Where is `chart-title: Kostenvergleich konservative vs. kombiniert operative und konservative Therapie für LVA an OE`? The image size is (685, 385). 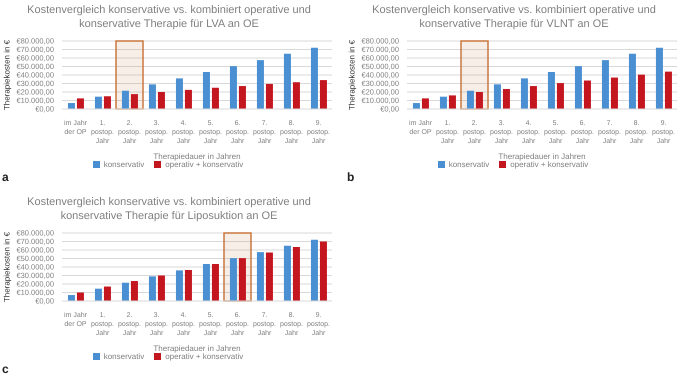 chart-title: Kostenvergleich konservative vs. kombiniert operative und konservative Therapie für LVA an OE is located at coordinates (169, 17).